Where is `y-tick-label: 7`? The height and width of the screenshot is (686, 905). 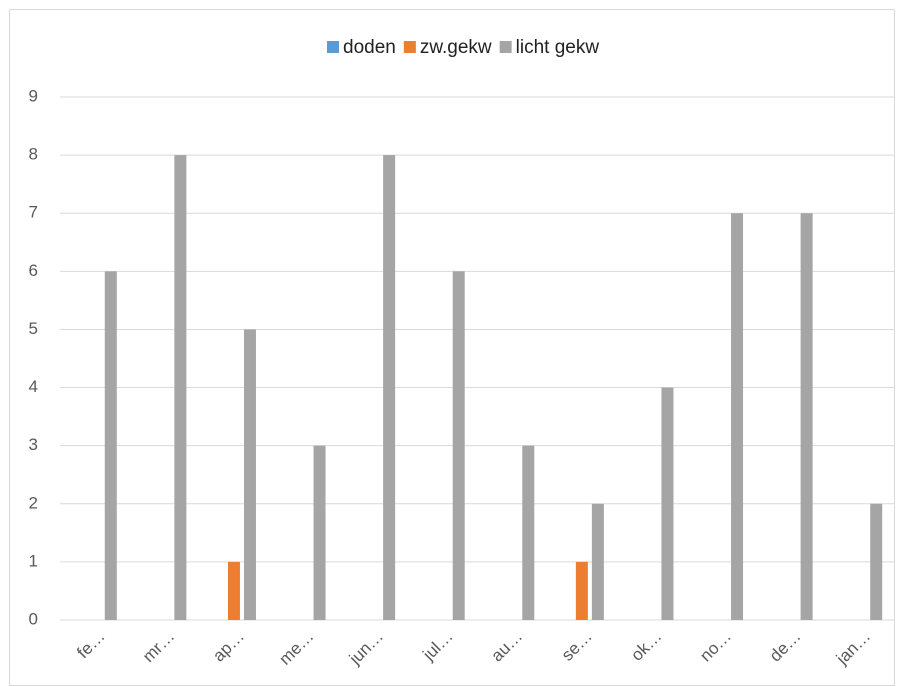 y-tick-label: 7 is located at coordinates (33, 212).